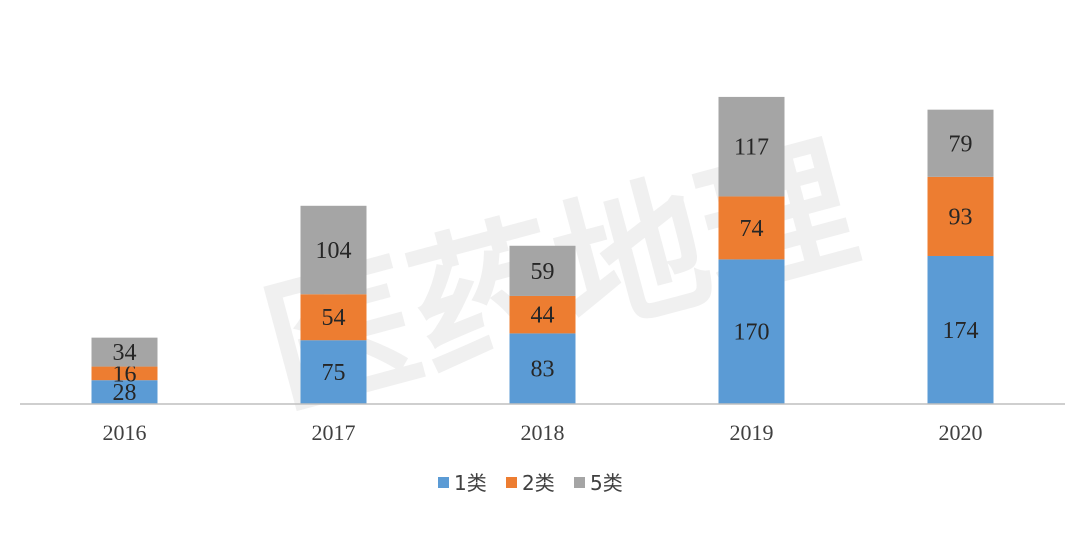  I want to click on x-tick-label-2018: 2018, so click(543, 432).